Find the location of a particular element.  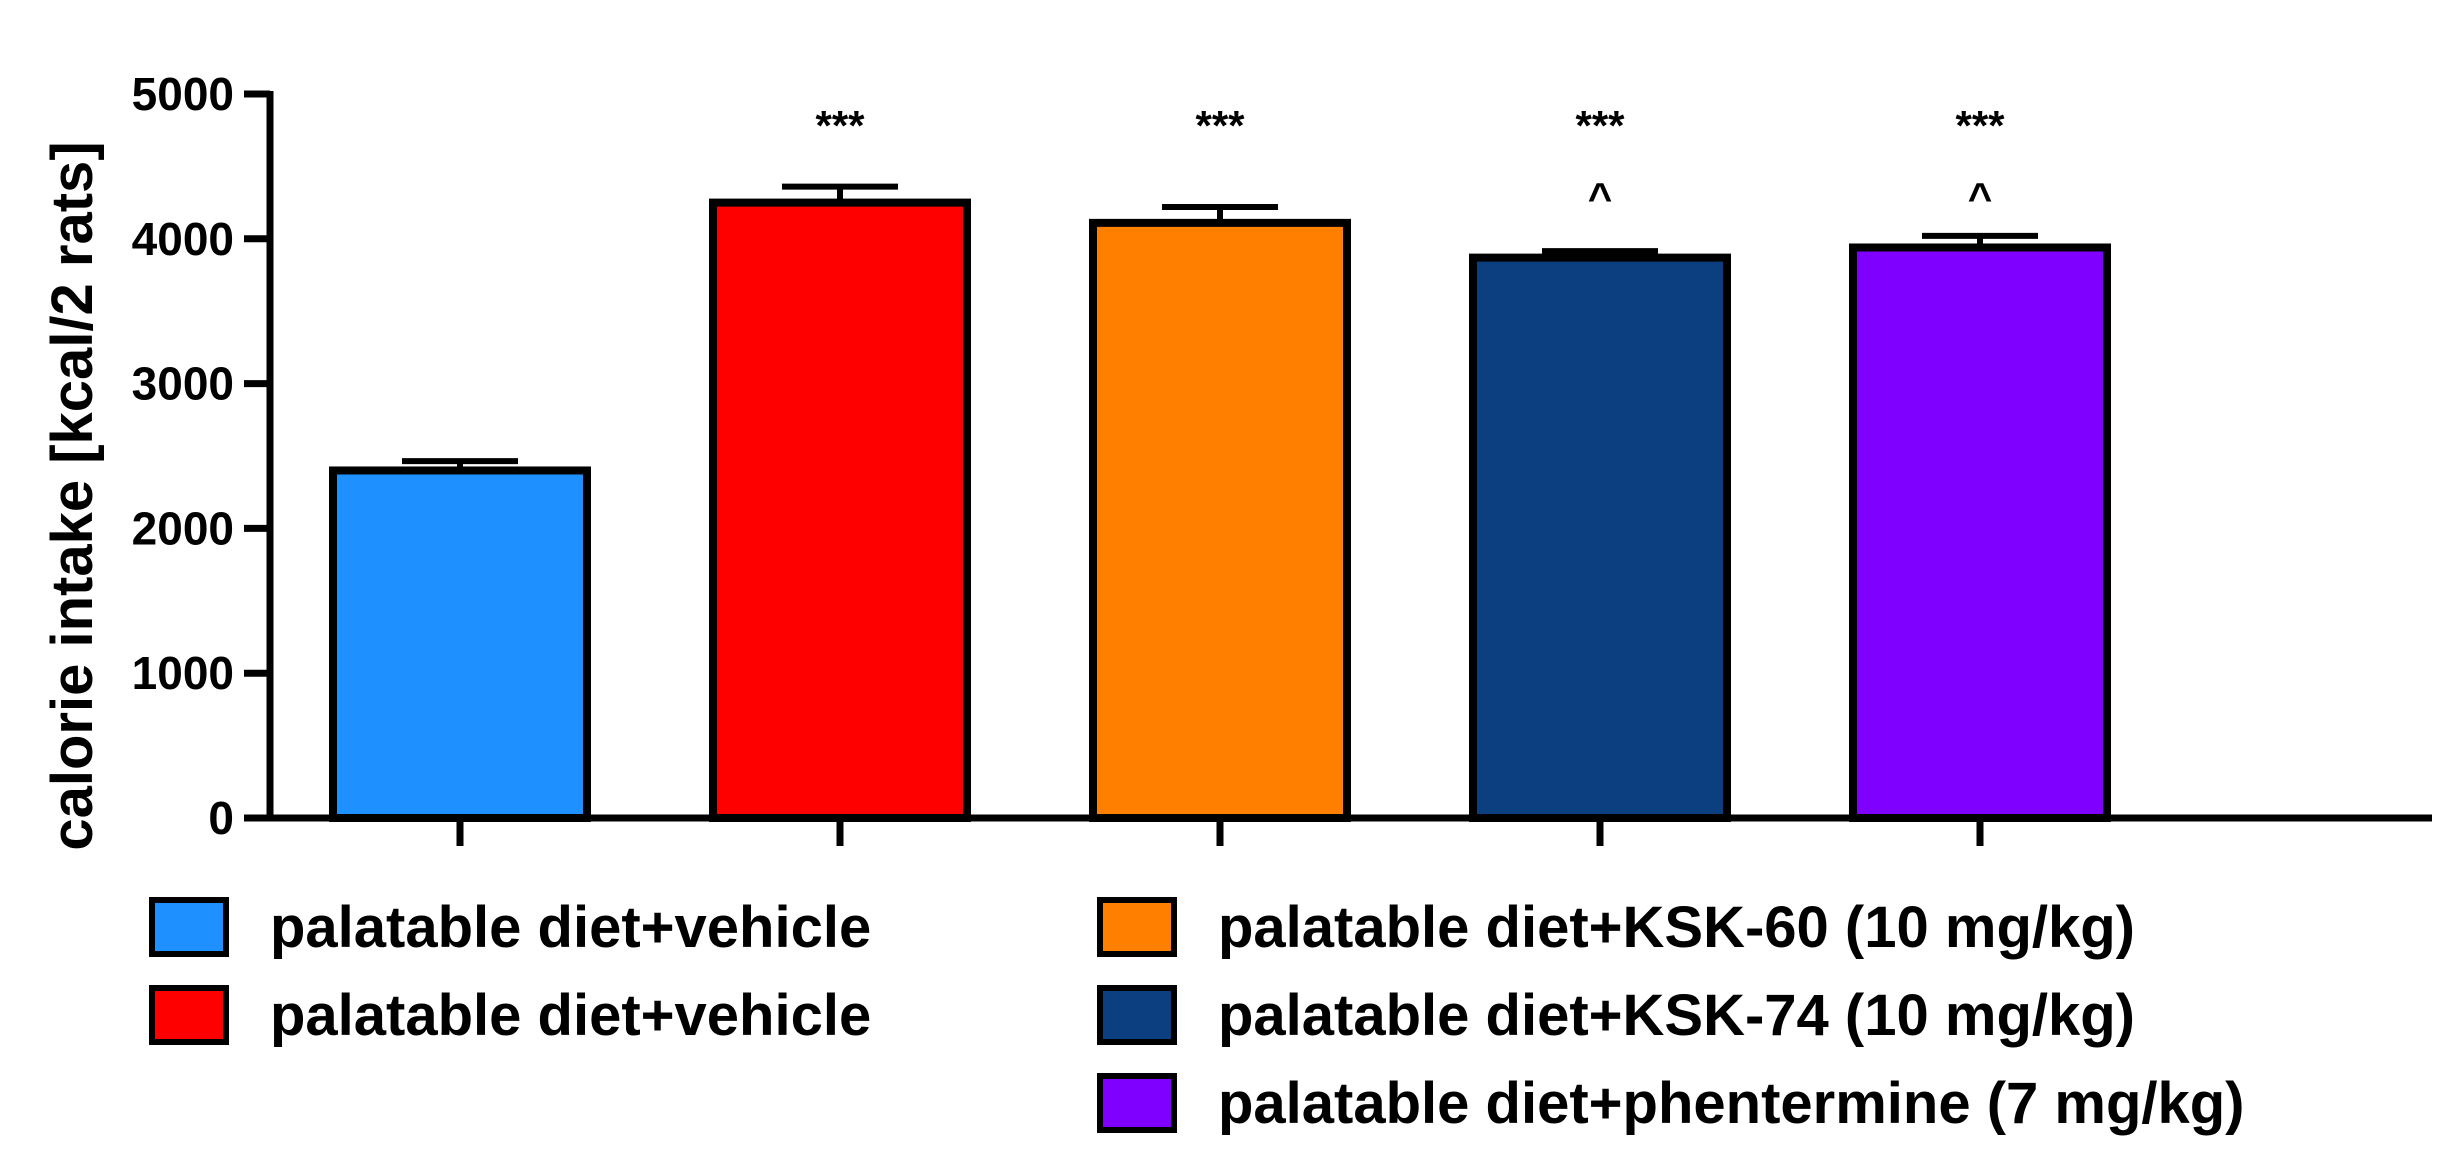

y-tick-label: 0 is located at coordinates (221, 818).